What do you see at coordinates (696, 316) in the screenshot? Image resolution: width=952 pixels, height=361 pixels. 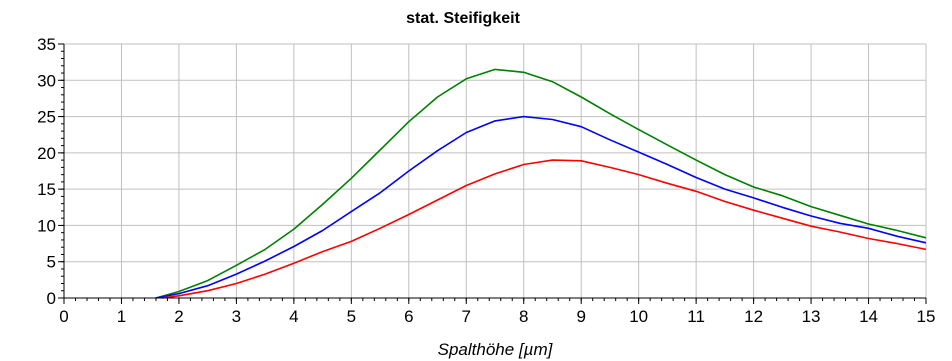 I see `x-tick-label: 11` at bounding box center [696, 316].